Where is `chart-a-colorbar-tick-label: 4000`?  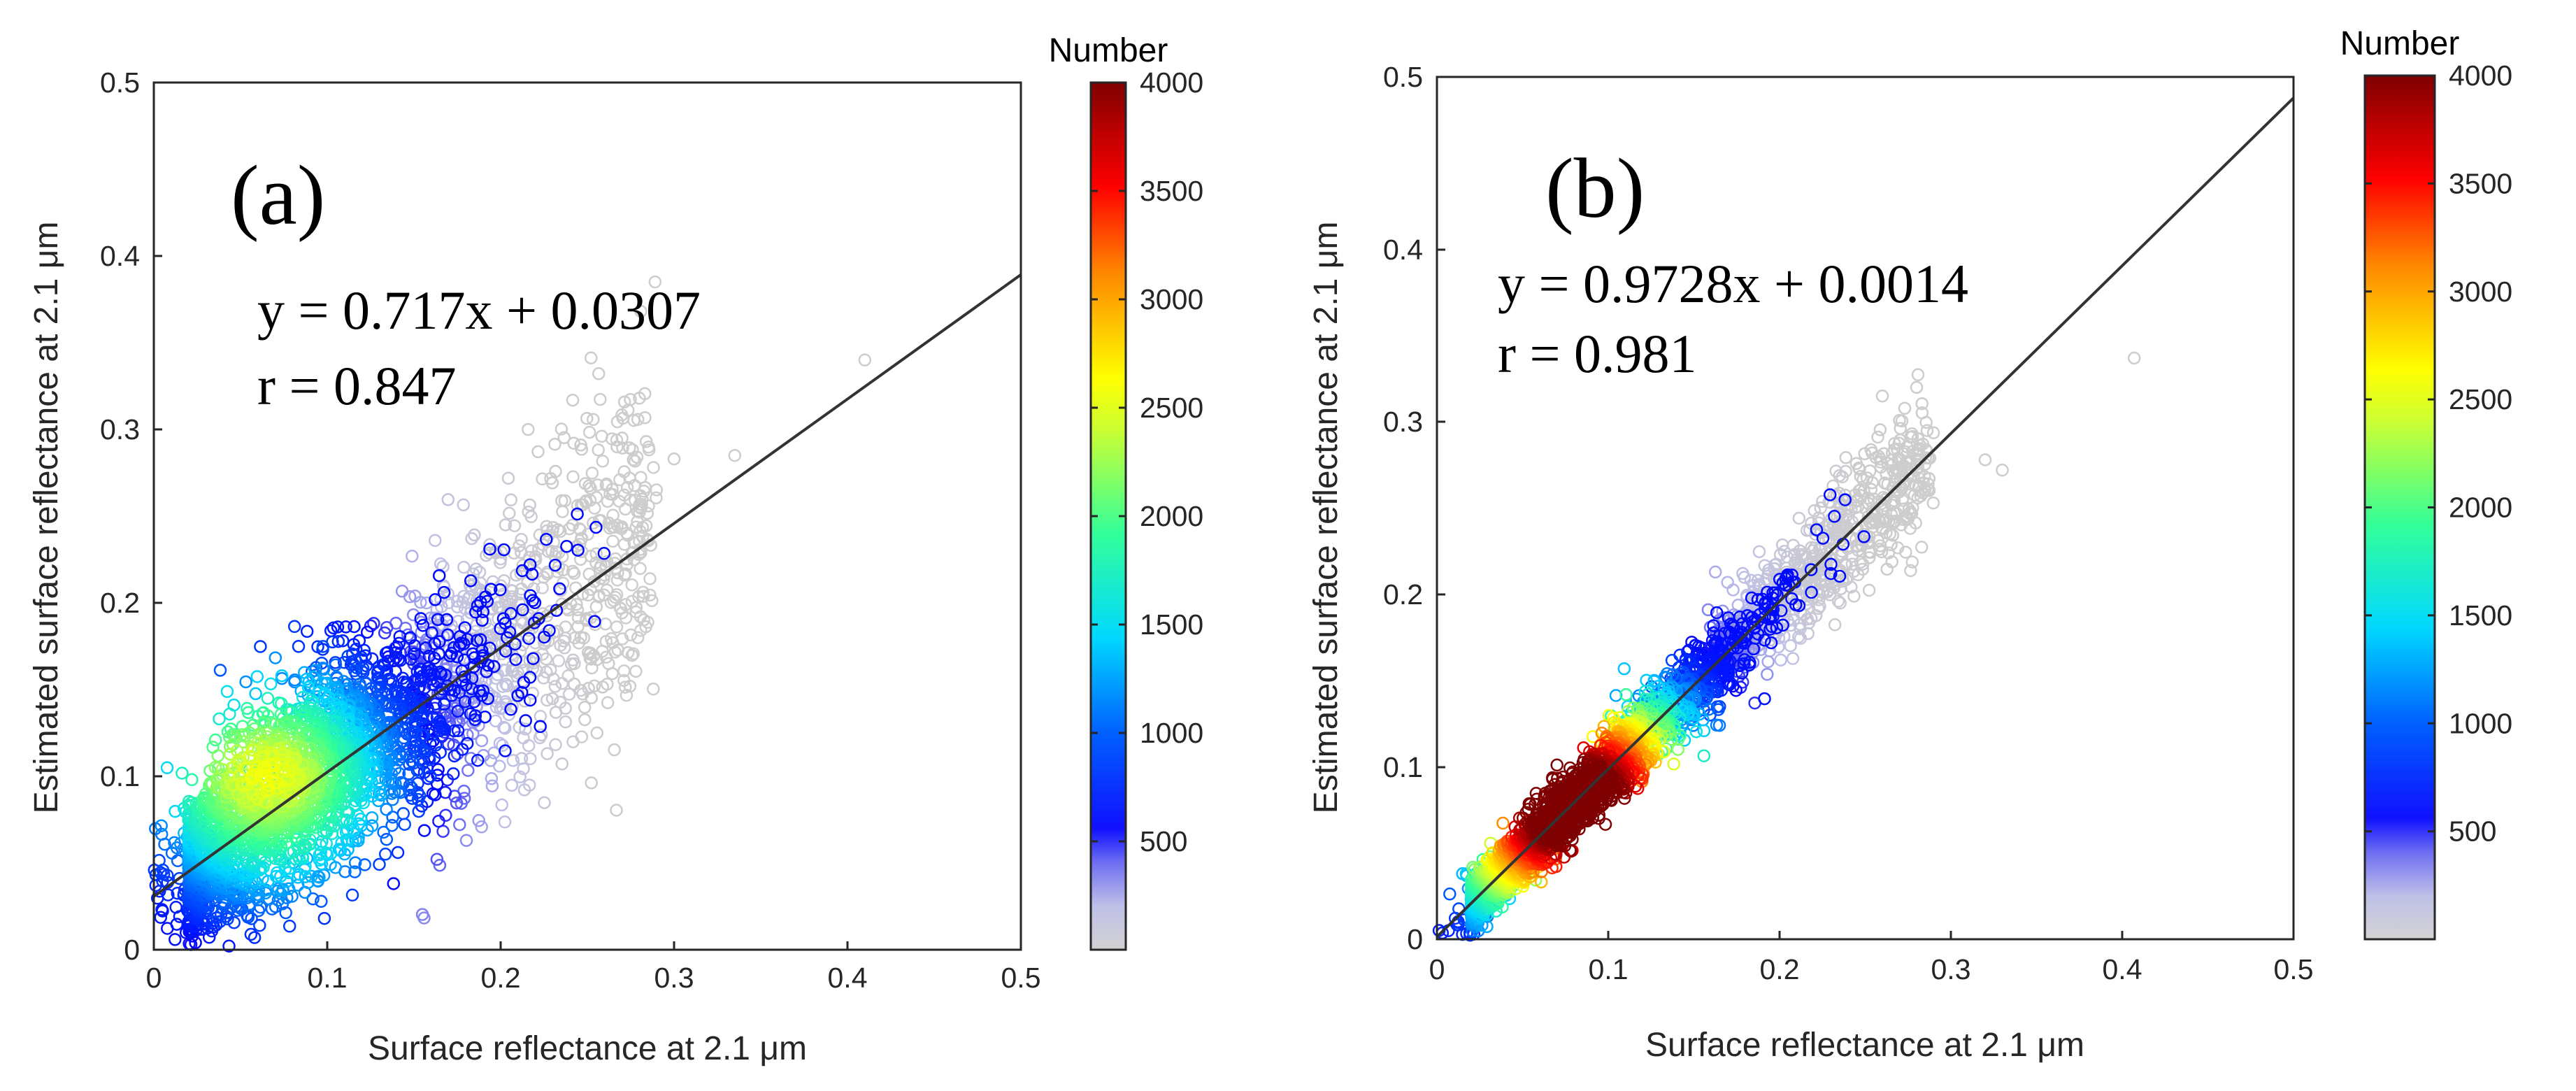
chart-a-colorbar-tick-label: 4000 is located at coordinates (1171, 82).